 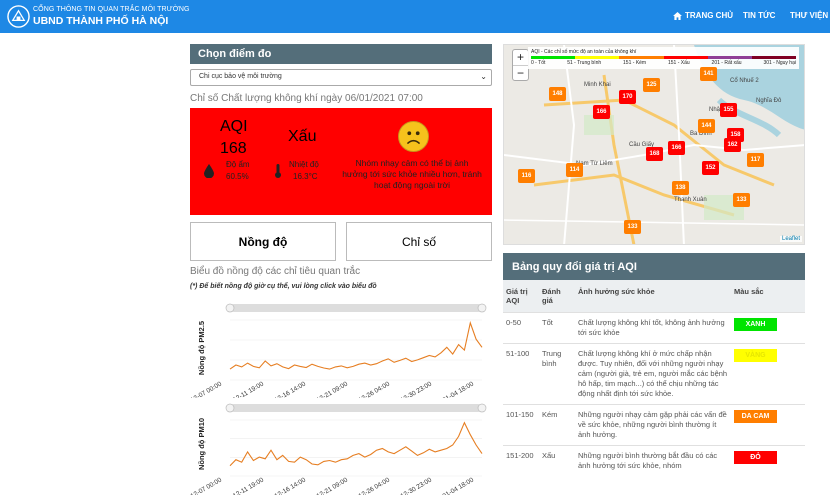 I want to click on legend-tick: 0 - Tốt, so click(x=538, y=63).